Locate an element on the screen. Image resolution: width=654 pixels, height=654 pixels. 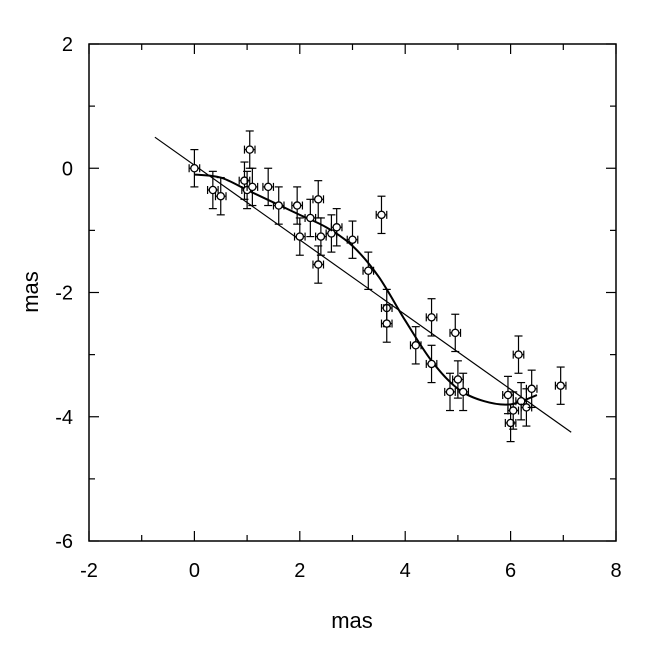
y-axis-title: mas is located at coordinates (30, 292).